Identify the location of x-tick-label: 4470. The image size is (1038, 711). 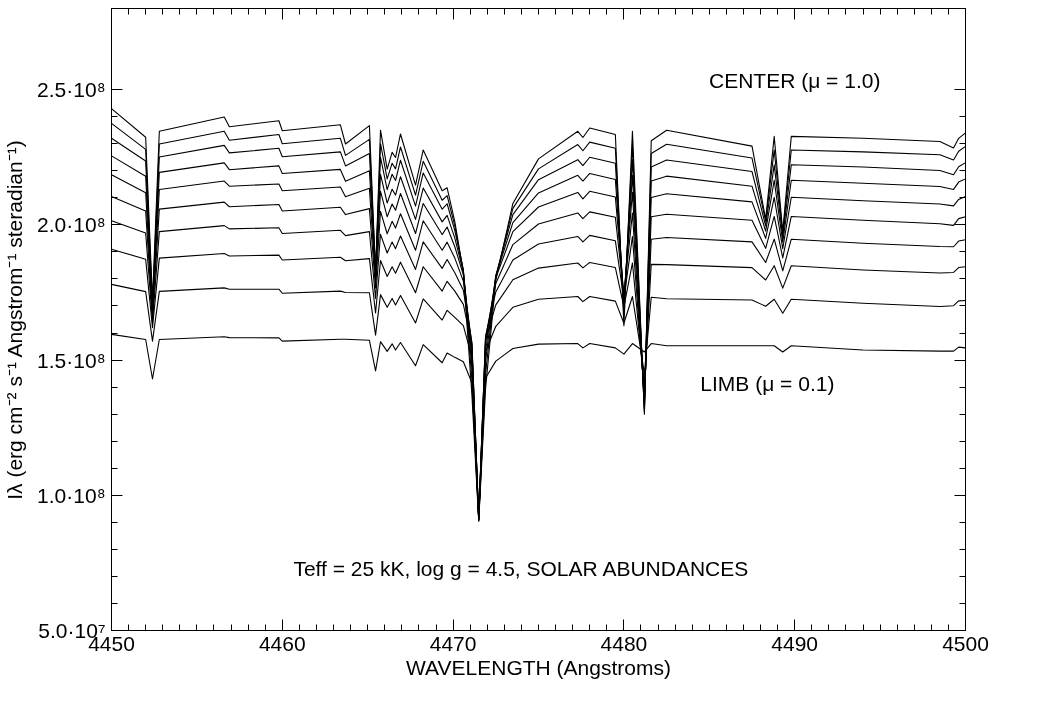
(453, 643).